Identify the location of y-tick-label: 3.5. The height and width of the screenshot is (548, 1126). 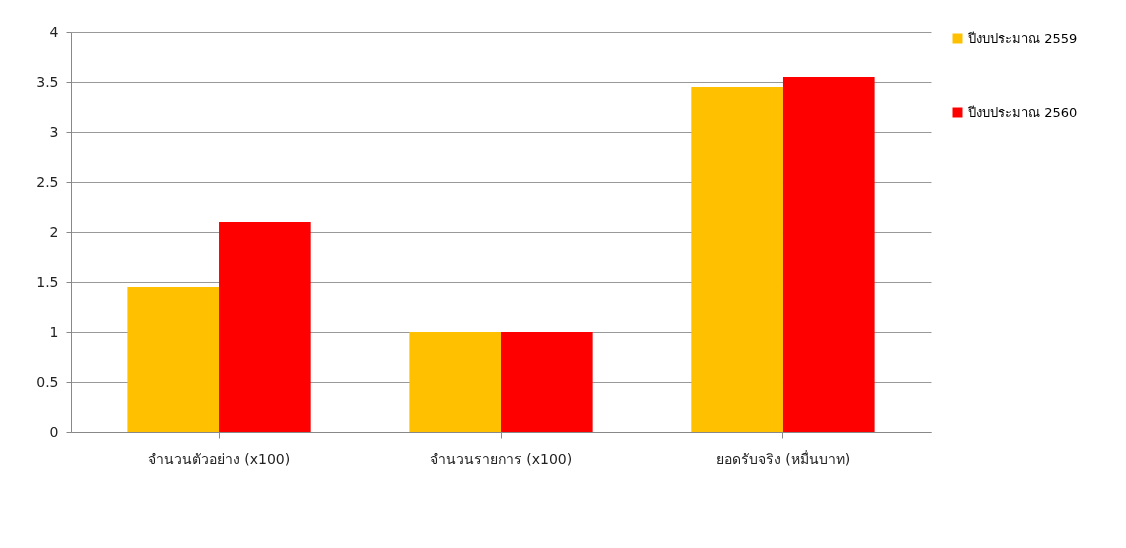
(47, 81).